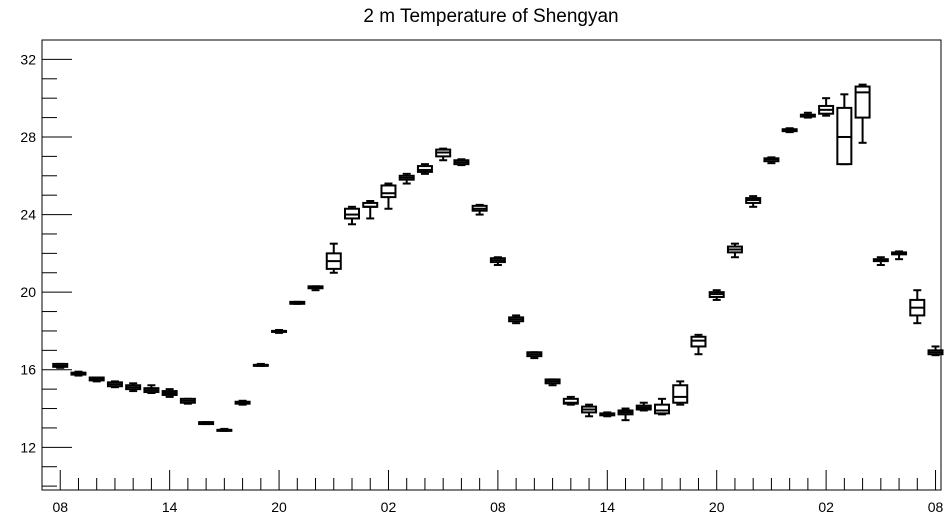 The height and width of the screenshot is (520, 947). Describe the element at coordinates (28, 447) in the screenshot. I see `y-tick-label: 12` at that location.